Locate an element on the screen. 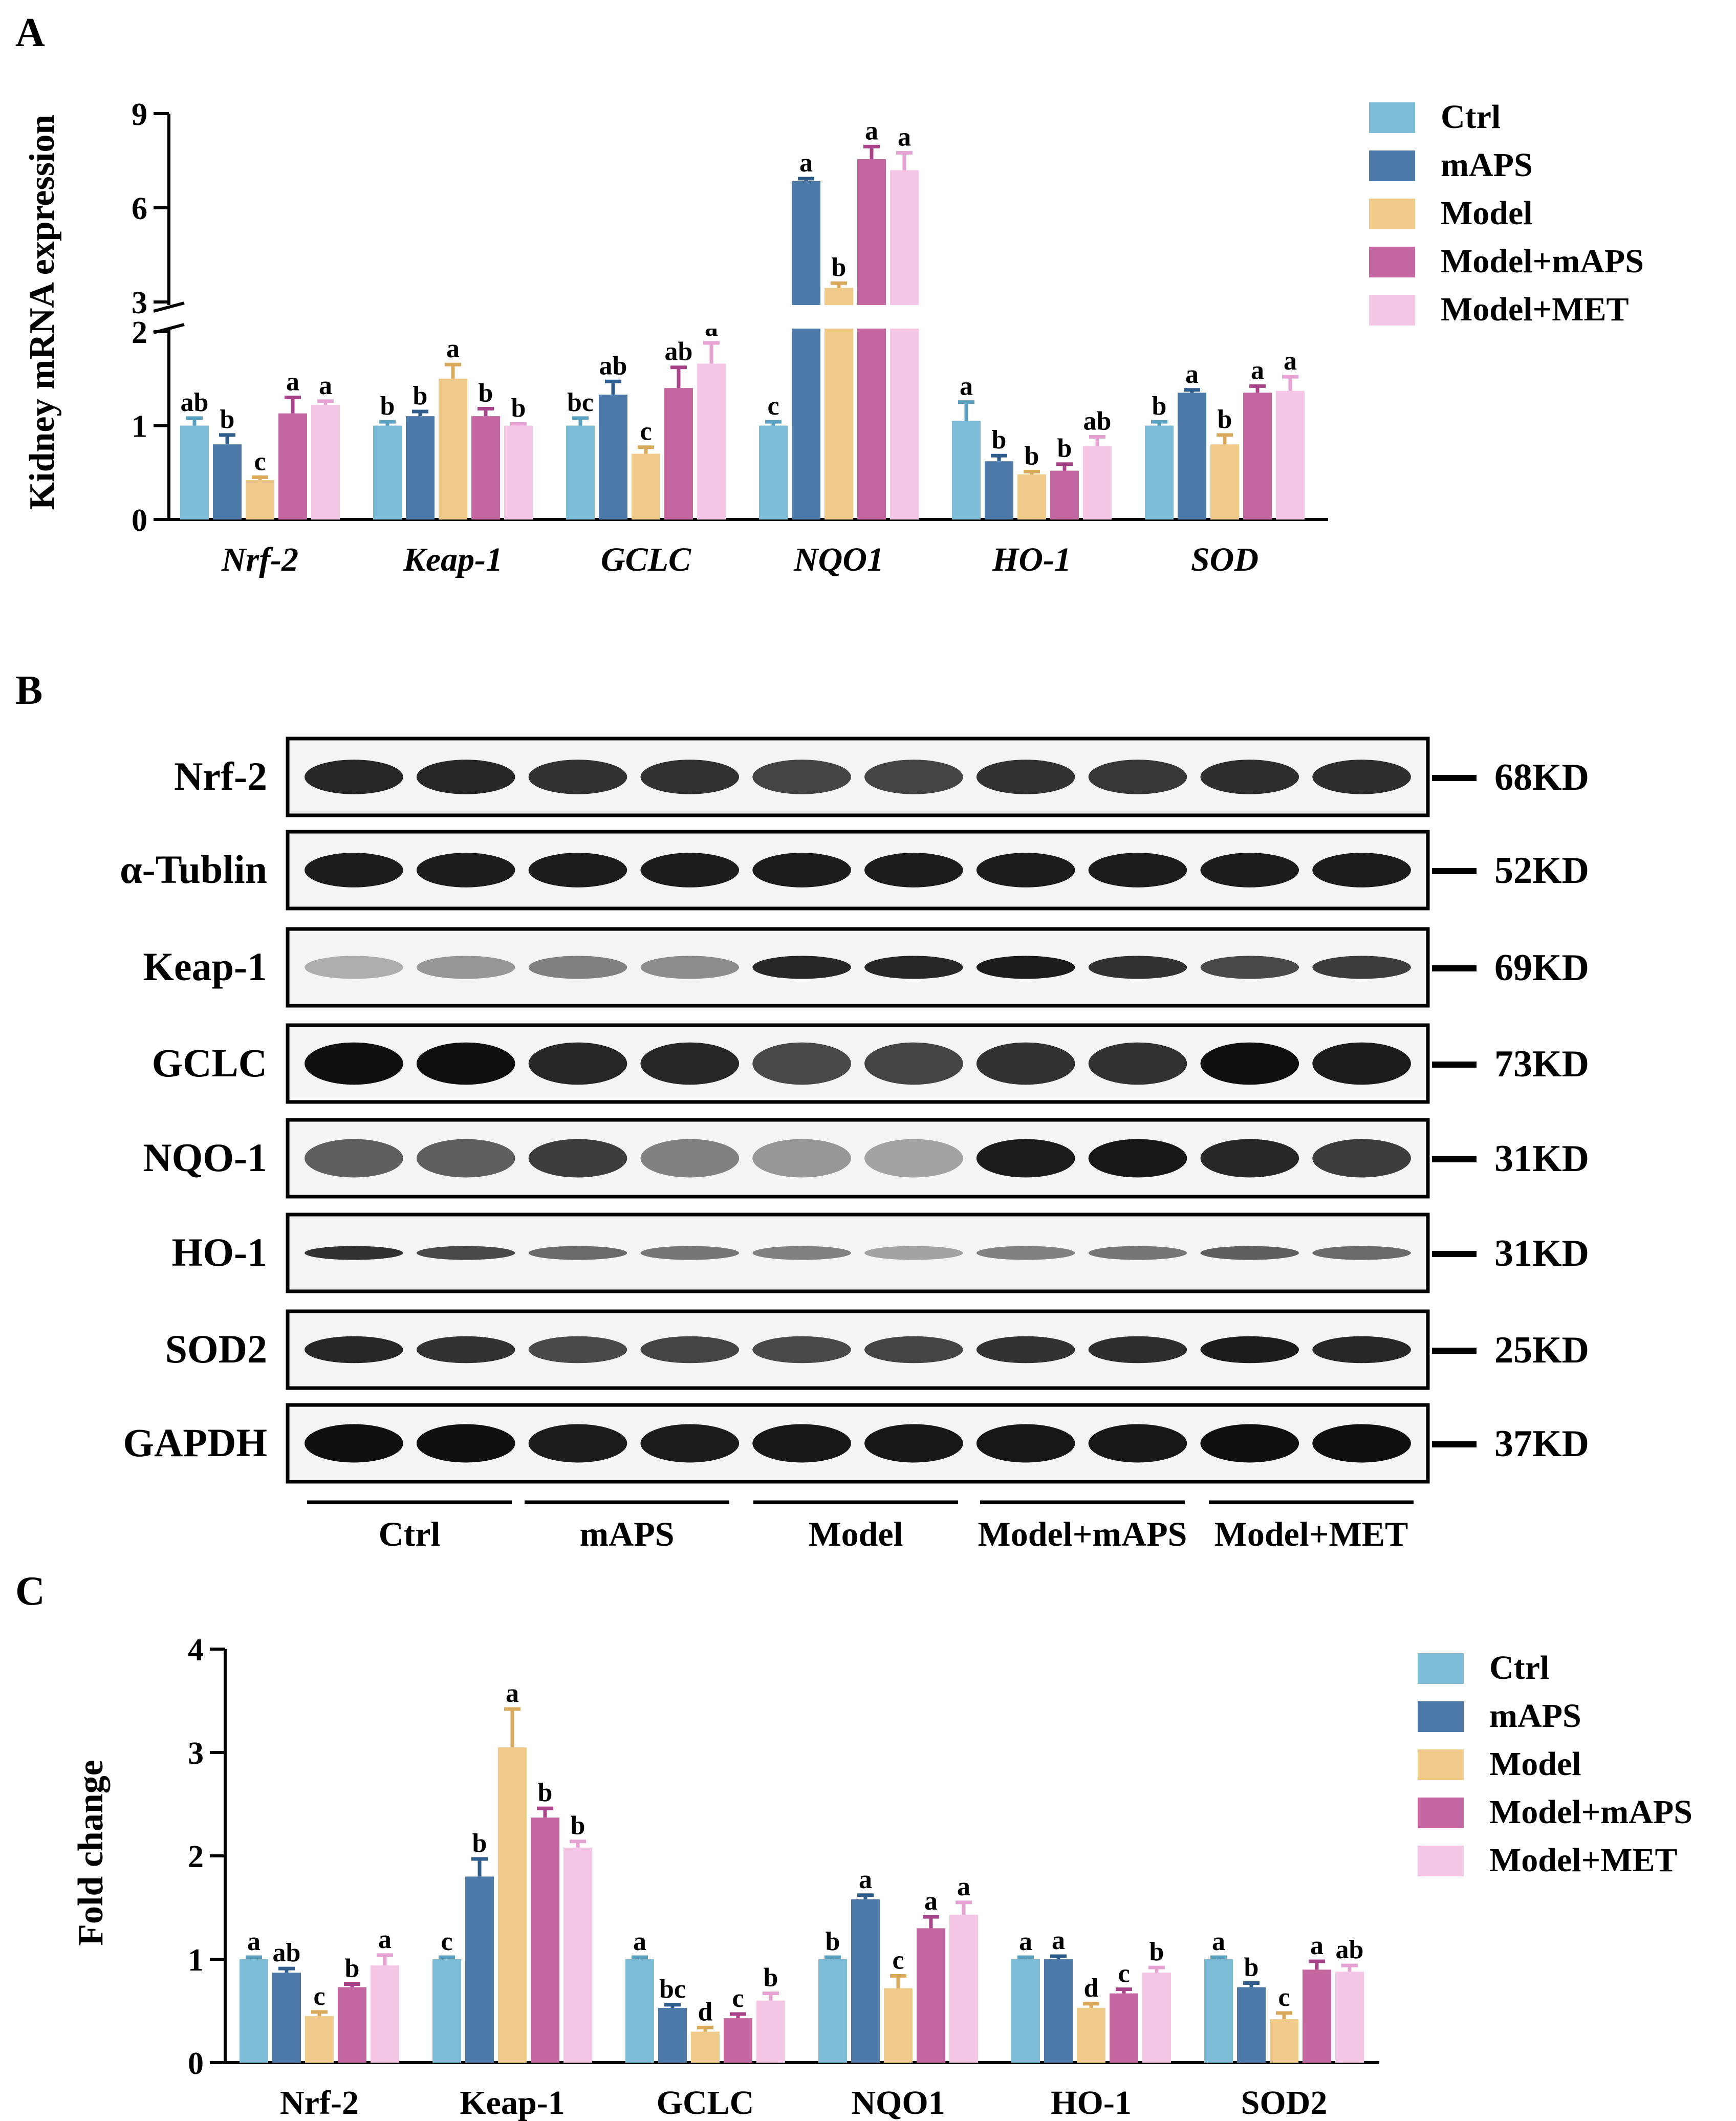 The image size is (1736, 2121). x-tick-label: GCLC is located at coordinates (646, 560).